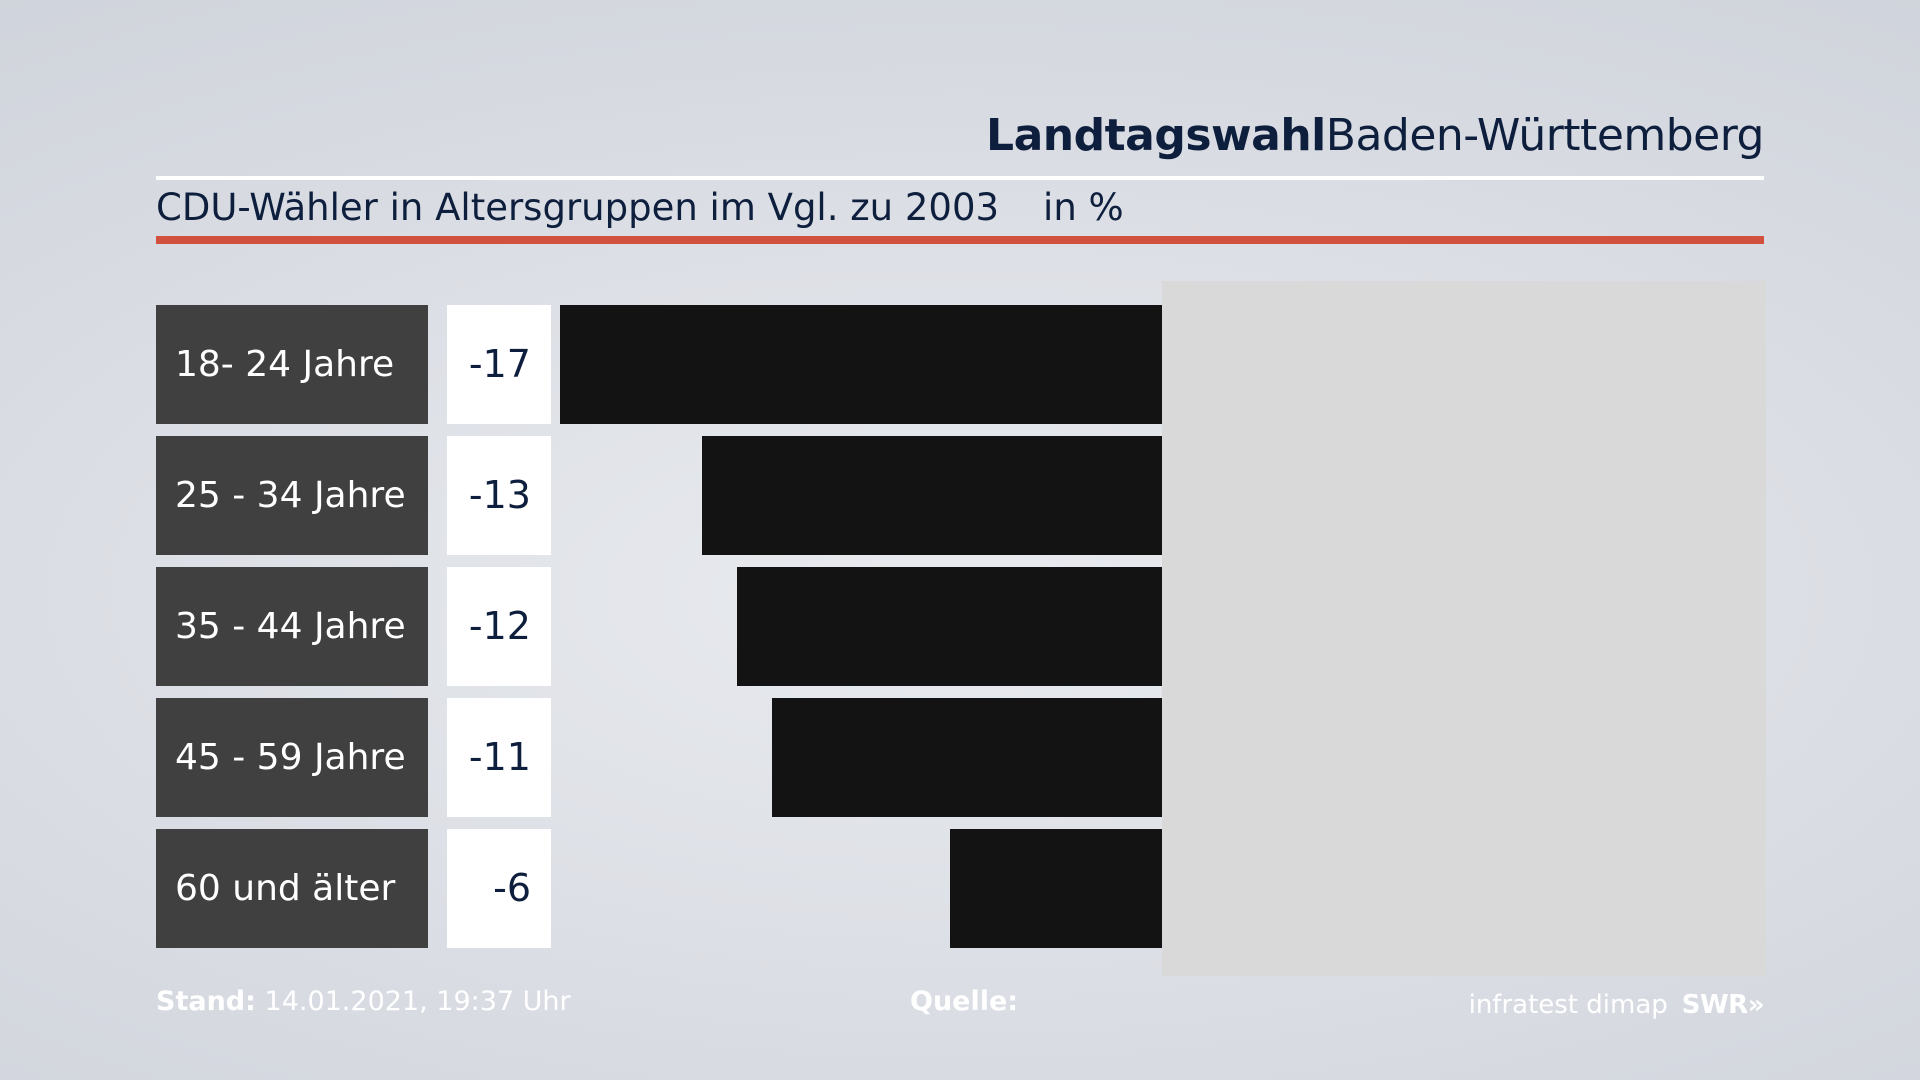 The height and width of the screenshot is (1080, 1920). What do you see at coordinates (499, 888) in the screenshot?
I see `data-label: -6` at bounding box center [499, 888].